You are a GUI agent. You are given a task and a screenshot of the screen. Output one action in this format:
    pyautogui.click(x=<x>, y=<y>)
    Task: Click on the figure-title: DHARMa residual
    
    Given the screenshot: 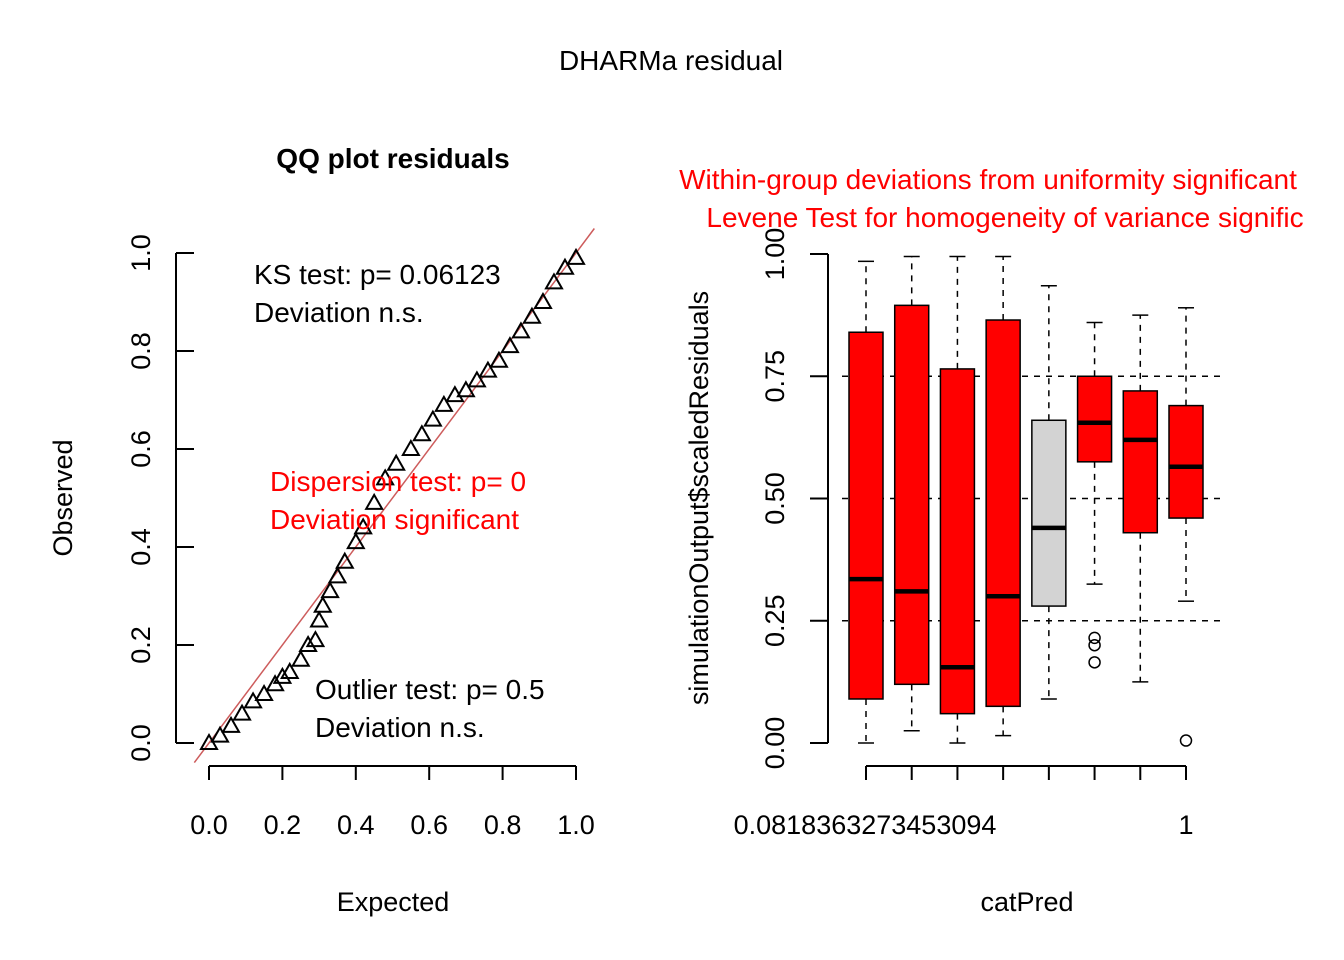 What is the action you would take?
    pyautogui.click(x=671, y=60)
    